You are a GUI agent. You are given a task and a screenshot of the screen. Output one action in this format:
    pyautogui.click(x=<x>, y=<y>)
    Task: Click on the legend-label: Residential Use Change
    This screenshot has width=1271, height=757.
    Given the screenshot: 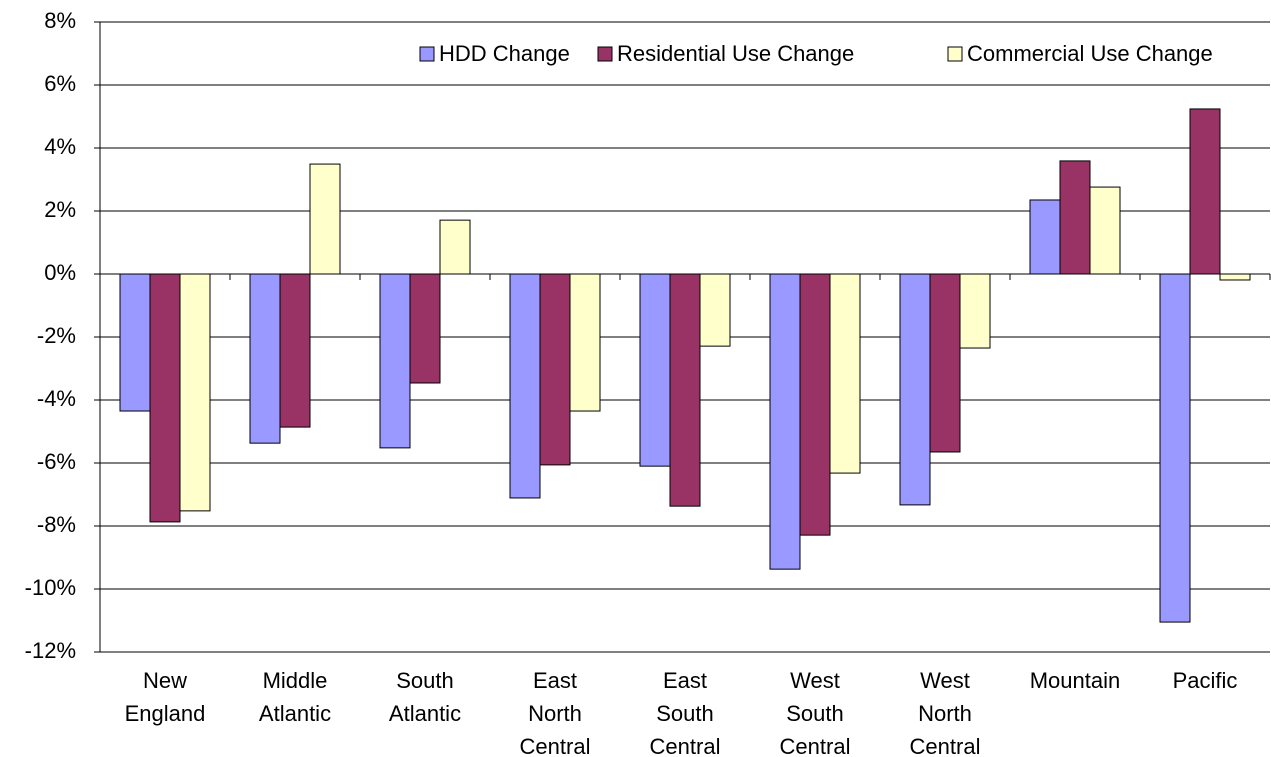 What is the action you would take?
    pyautogui.click(x=735, y=53)
    